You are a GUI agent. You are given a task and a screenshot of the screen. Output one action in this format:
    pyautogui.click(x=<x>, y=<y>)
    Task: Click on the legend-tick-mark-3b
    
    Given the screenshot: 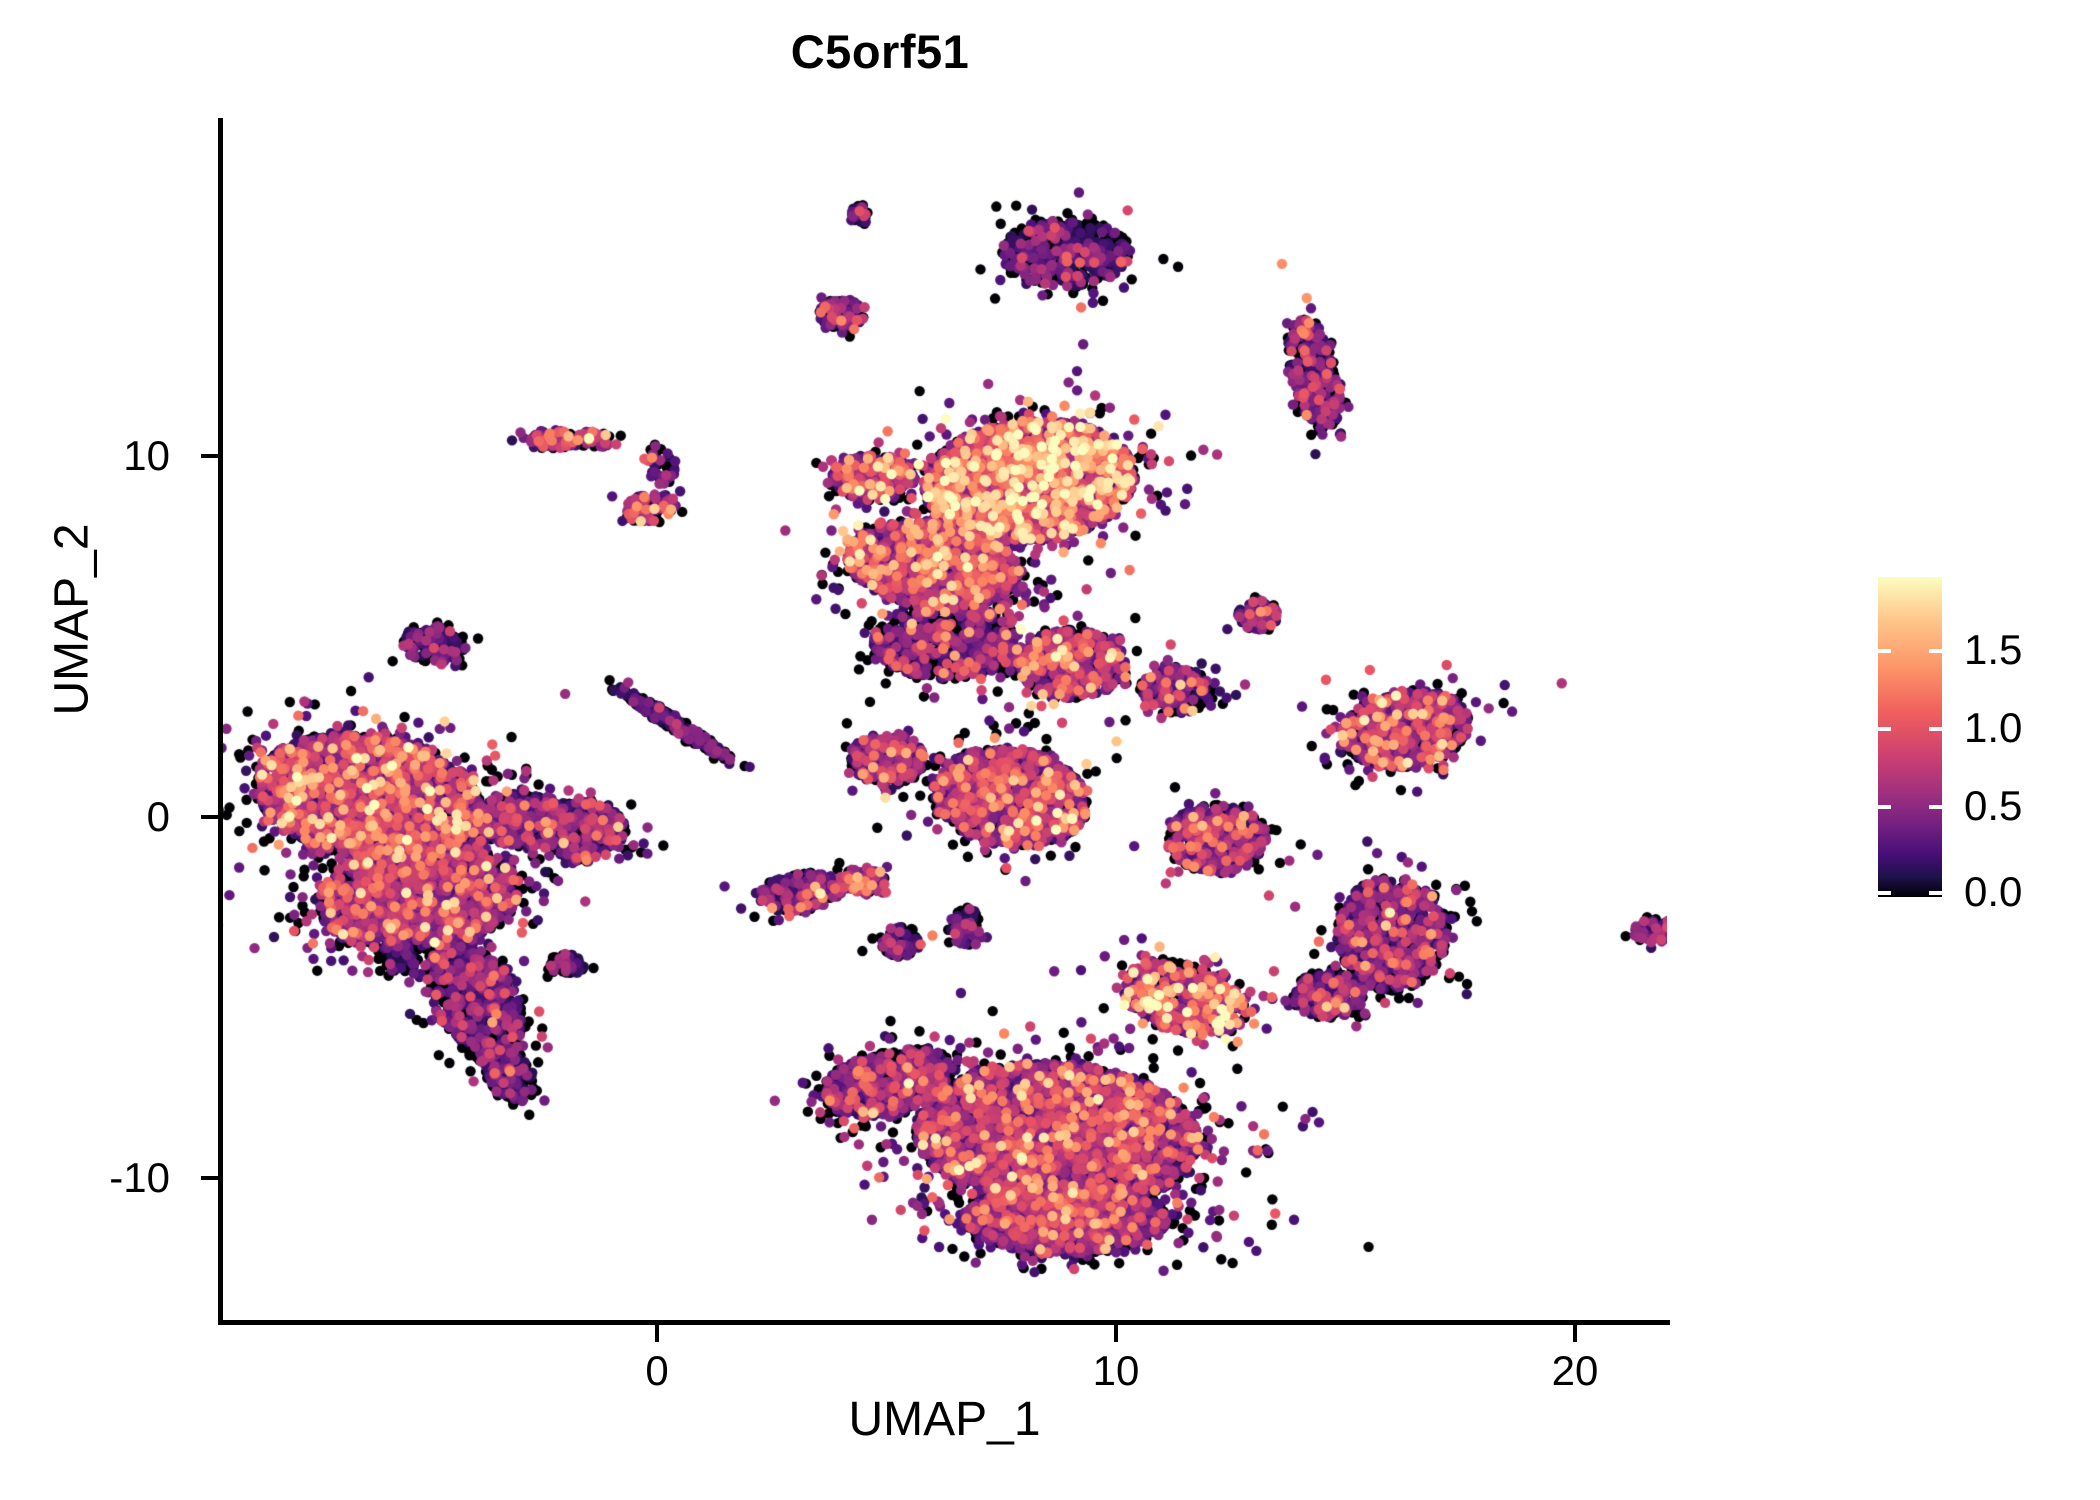 What is the action you would take?
    pyautogui.click(x=1935, y=893)
    